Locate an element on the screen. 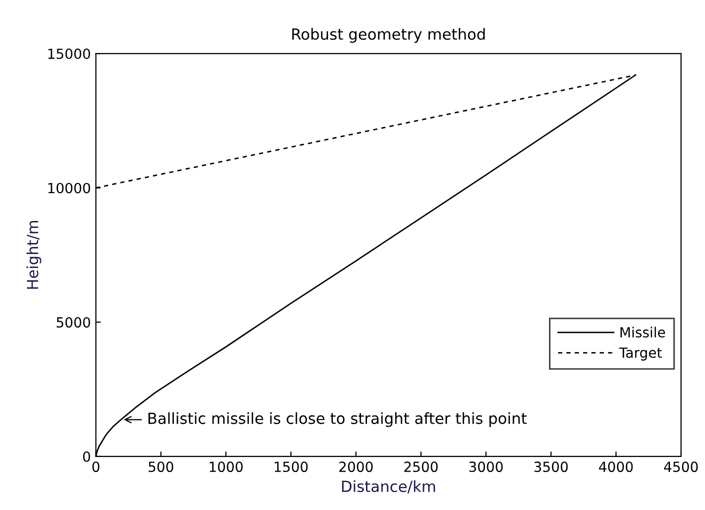 The width and height of the screenshot is (705, 510). annotation: Ballistic missile is close to straight after this point is located at coordinates (337, 420).